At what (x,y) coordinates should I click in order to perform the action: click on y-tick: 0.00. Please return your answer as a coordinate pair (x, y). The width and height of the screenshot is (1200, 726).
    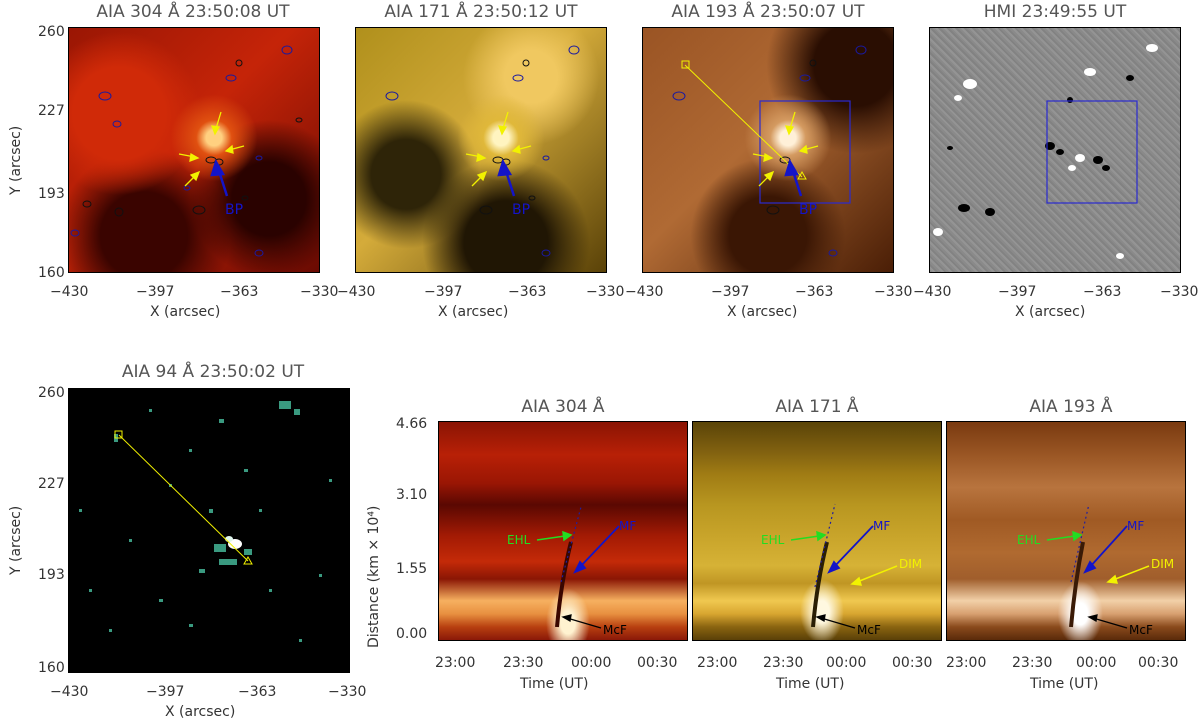
    Looking at the image, I should click on (412, 634).